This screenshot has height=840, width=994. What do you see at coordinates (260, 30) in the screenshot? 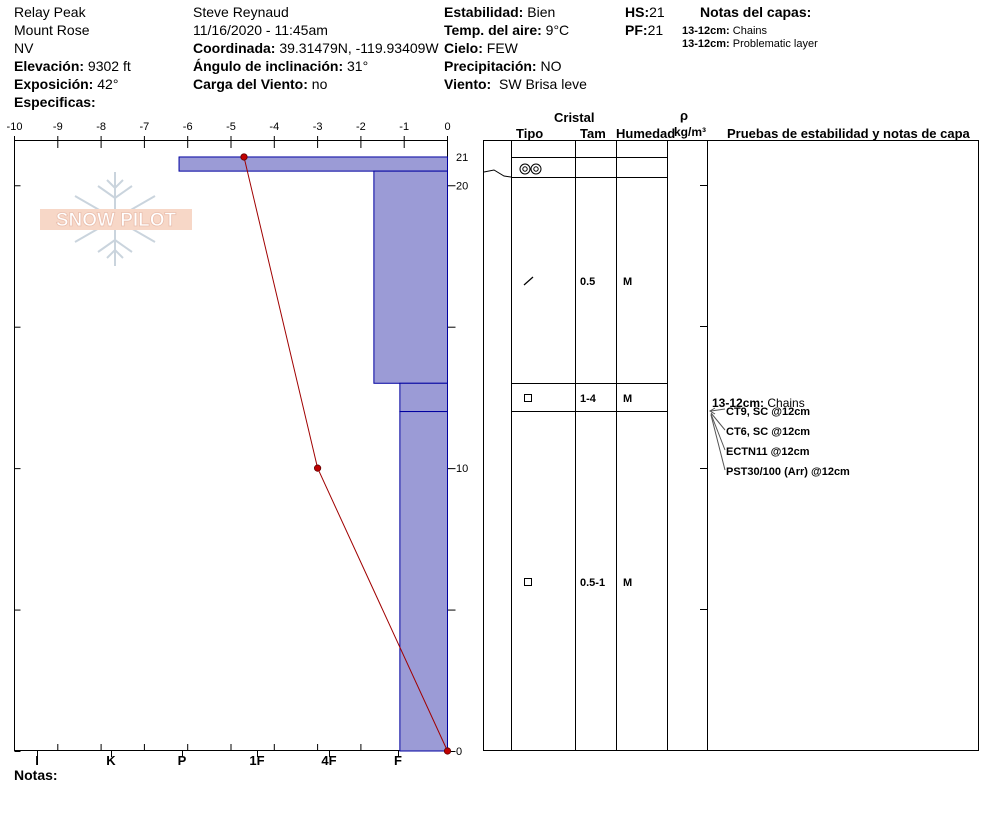
I see `obs-datetime: 11/16/2020 - 11:45am` at bounding box center [260, 30].